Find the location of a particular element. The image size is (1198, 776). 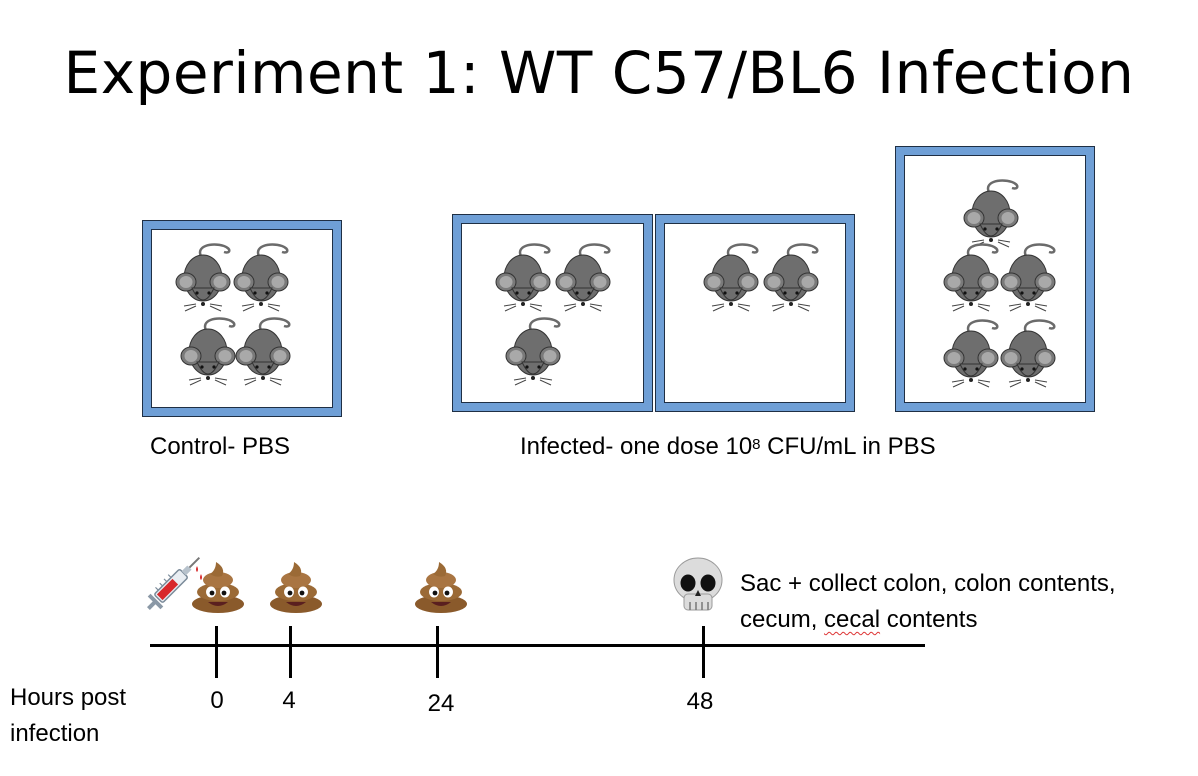

end-note-line2: cecum, cecal contents is located at coordinates (928, 620).